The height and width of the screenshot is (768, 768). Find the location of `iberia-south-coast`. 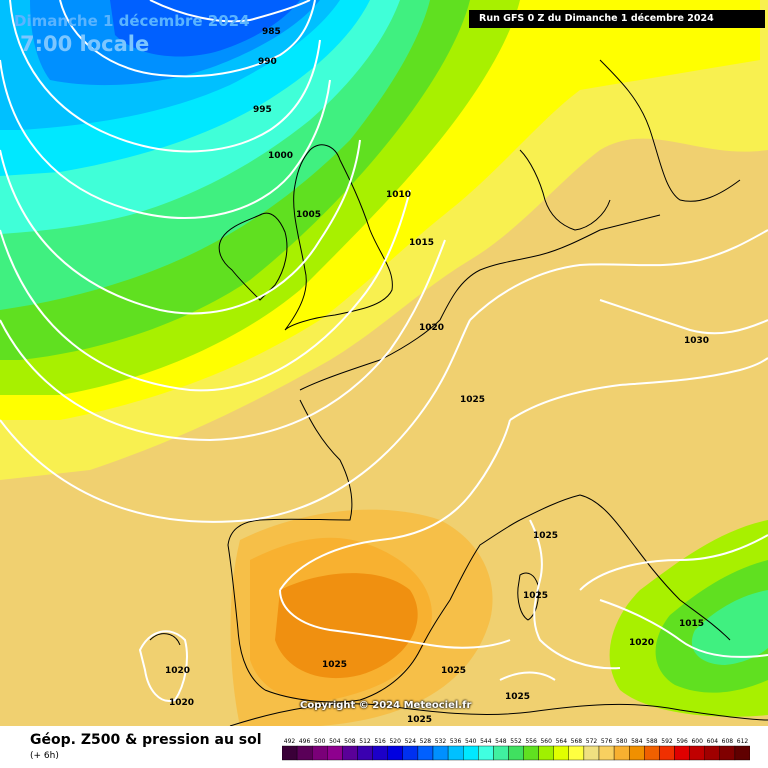

iberia-south-coast is located at coordinates (392, 611).